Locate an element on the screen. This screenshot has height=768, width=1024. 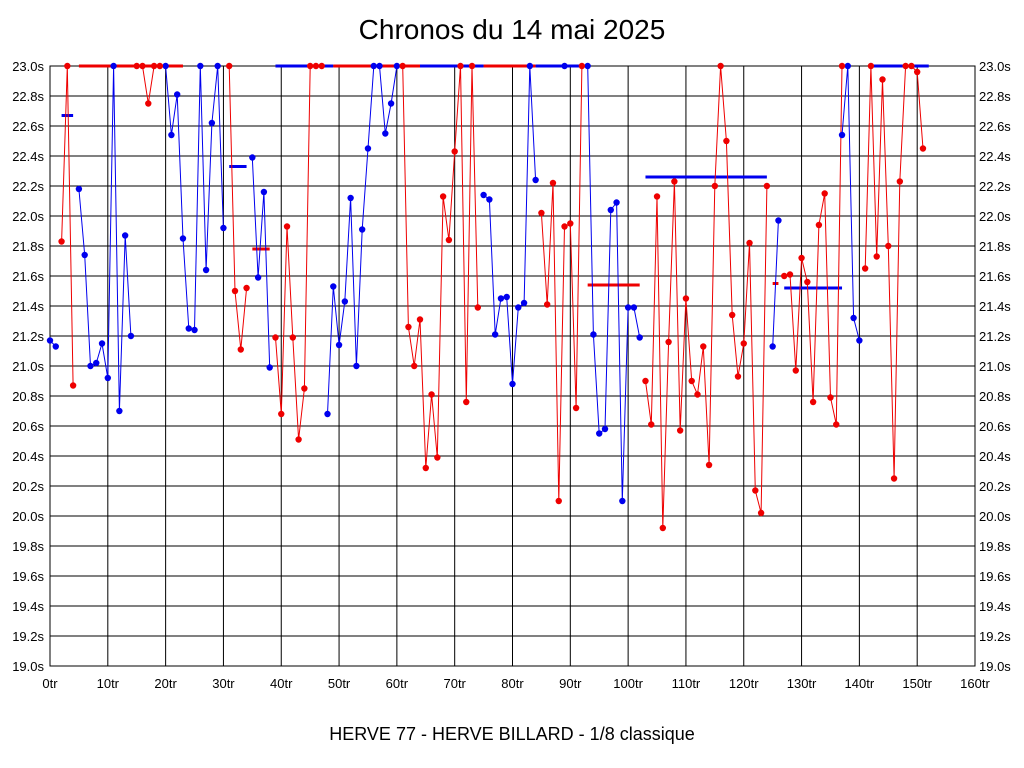
y-tick-label-right: 22.6s is located at coordinates (995, 126).